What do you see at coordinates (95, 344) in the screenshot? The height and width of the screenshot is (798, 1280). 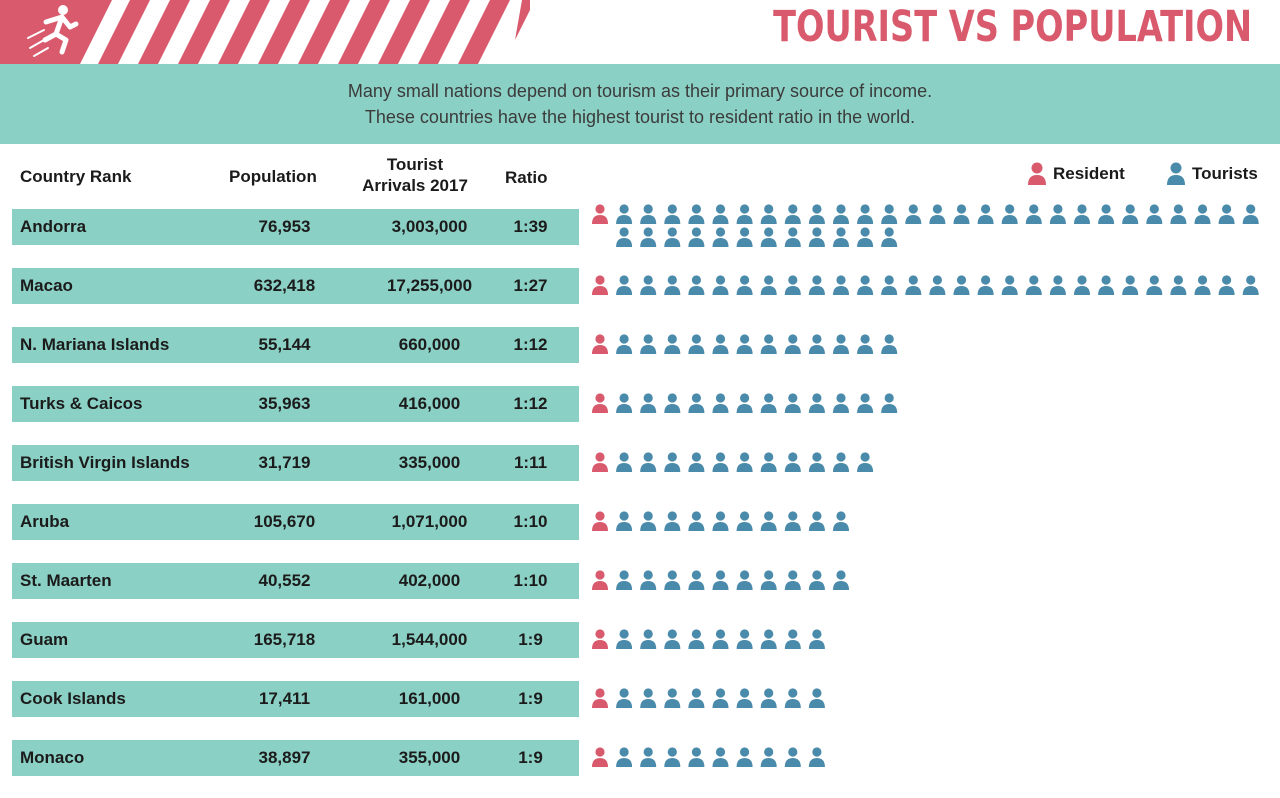 I see `country-cell: N. Mariana Islands` at bounding box center [95, 344].